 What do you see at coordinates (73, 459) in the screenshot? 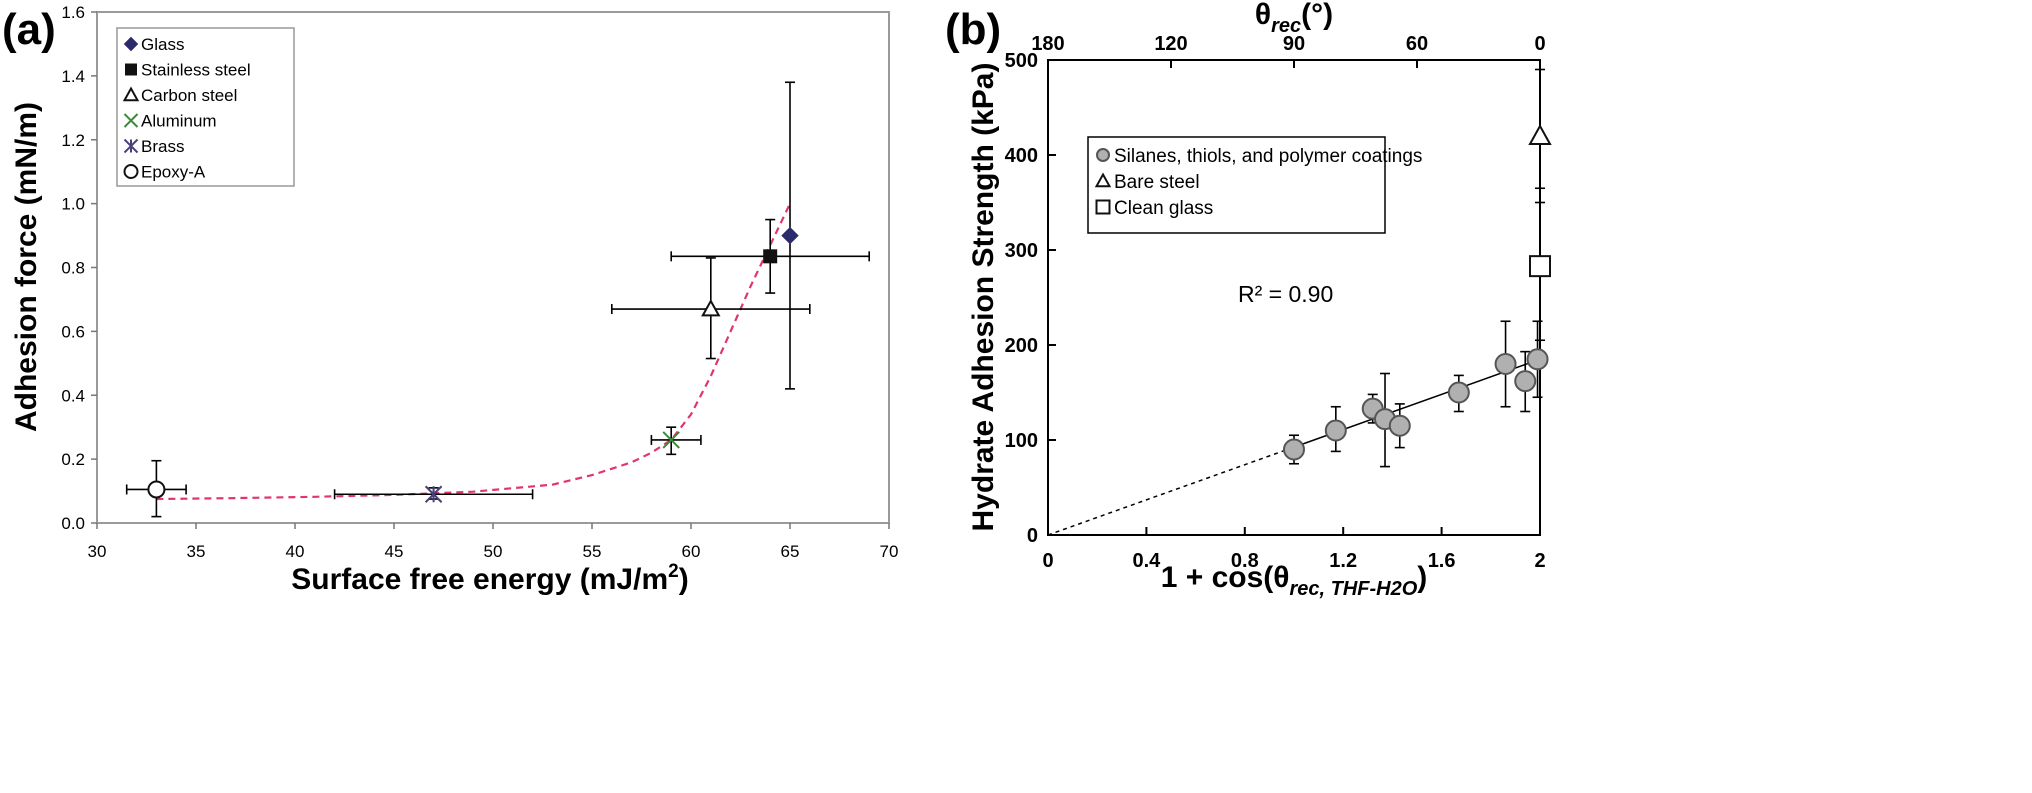
I see `y-tick-label: 0.2` at bounding box center [73, 459].